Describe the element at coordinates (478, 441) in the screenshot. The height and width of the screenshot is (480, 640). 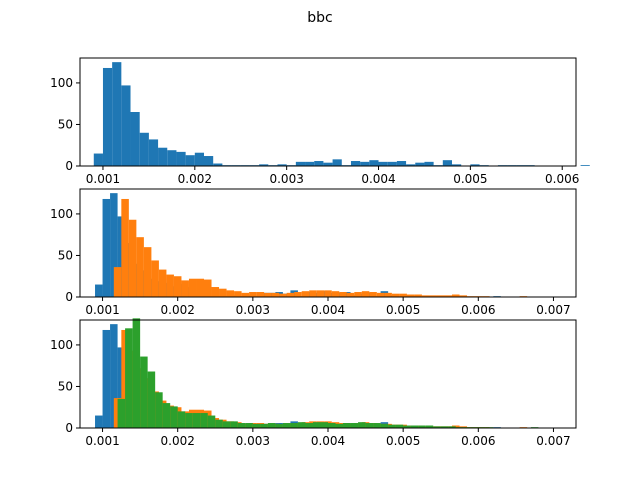
I see `x-tick-label: 0.006` at that location.